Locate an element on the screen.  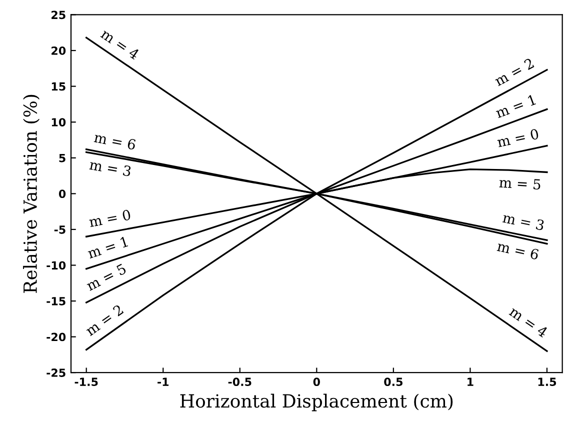
y-tick-label: -20 is located at coordinates (56, 337).